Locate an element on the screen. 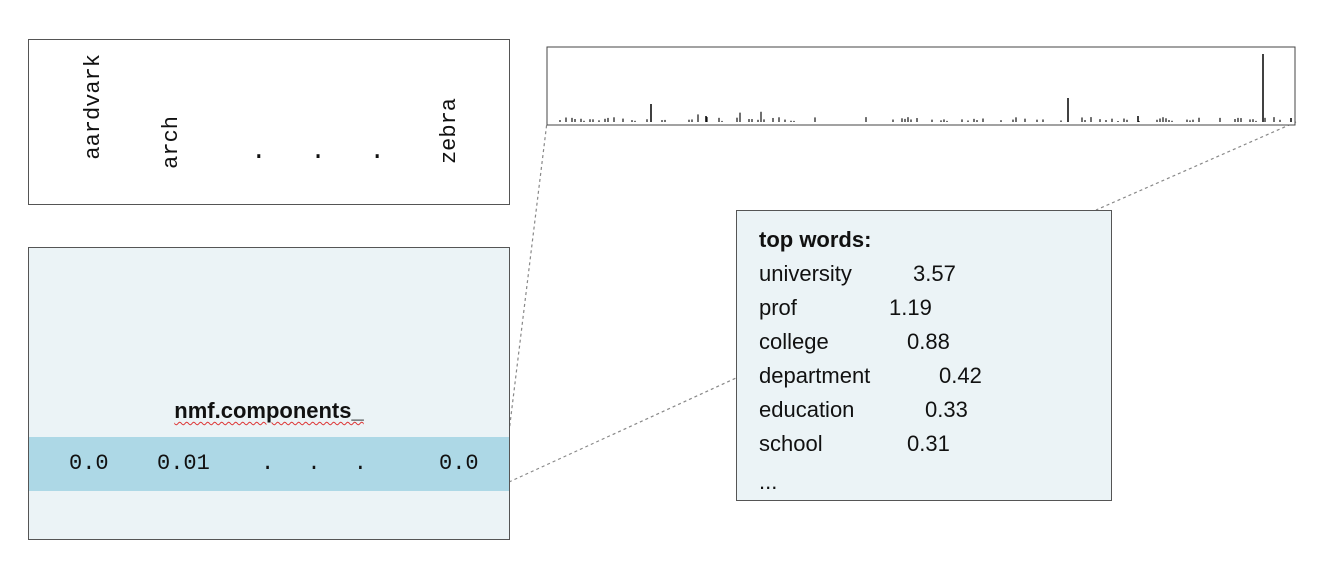 The image size is (1334, 578). component-row: 0.0 0.01 . . . 0.0 is located at coordinates (269, 464).